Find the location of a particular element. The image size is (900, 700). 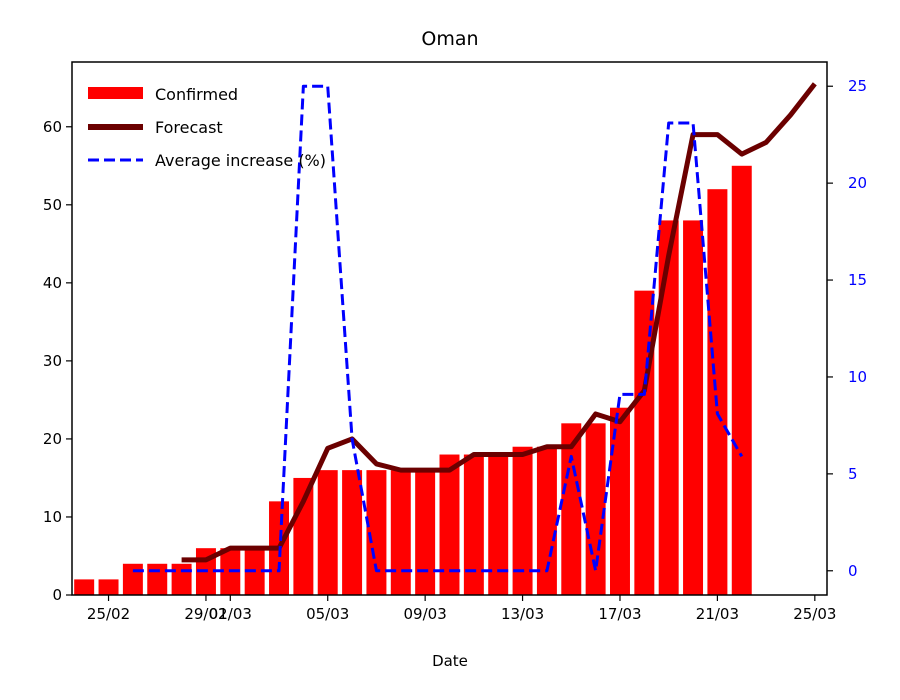

y2-tick-label: 0 is located at coordinates (853, 571).